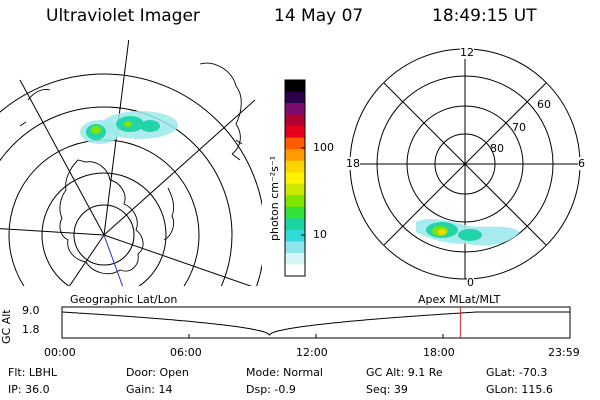 This screenshot has height=400, width=600. What do you see at coordinates (284, 372) in the screenshot?
I see `mode-info: Mode: Normal` at bounding box center [284, 372].